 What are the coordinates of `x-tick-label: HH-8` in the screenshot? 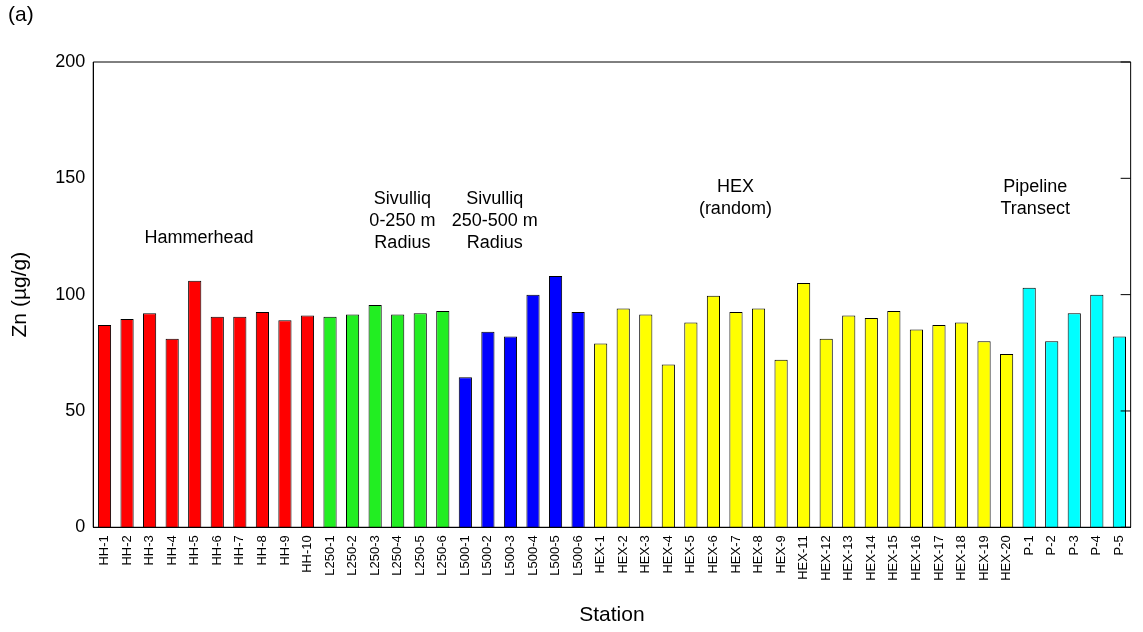 It's located at (261, 550).